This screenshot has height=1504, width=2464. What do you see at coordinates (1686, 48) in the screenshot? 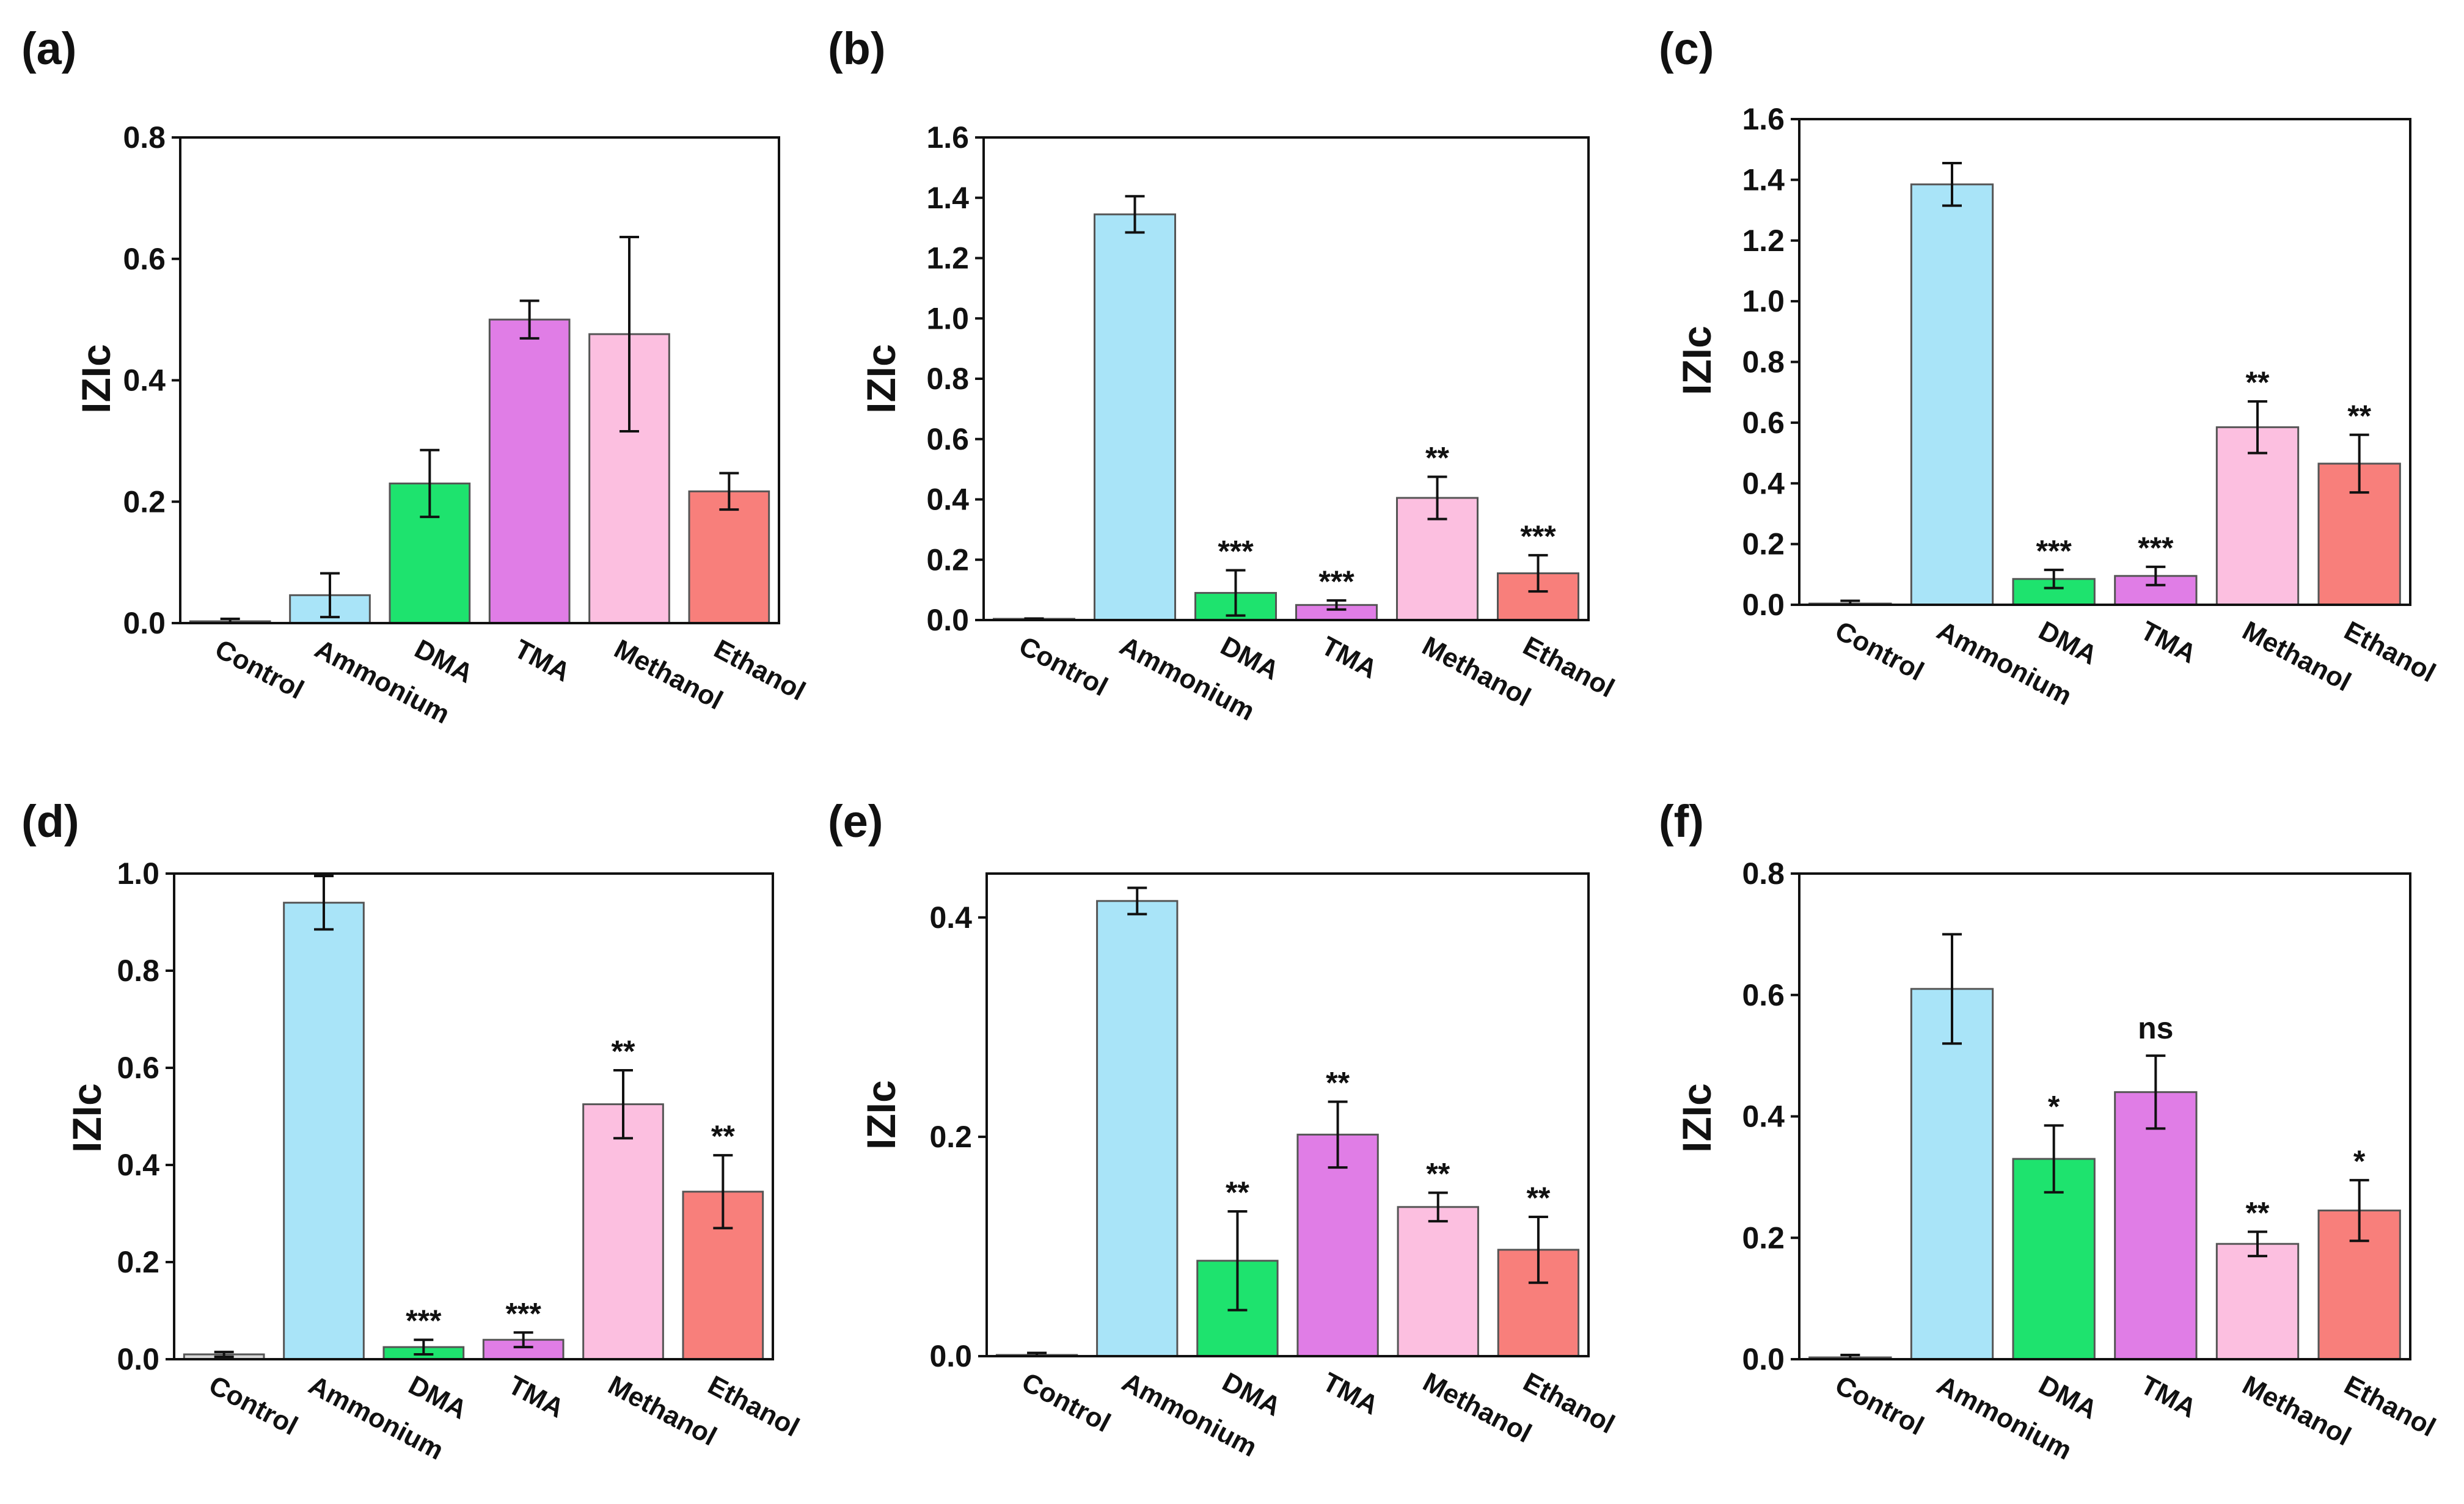
I see `panel-label: (c)` at bounding box center [1686, 48].